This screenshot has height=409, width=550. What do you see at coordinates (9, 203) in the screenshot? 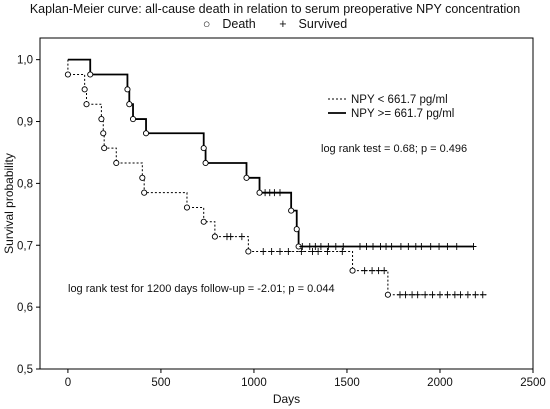
I see `y-axis-label: Survival probability` at bounding box center [9, 203].